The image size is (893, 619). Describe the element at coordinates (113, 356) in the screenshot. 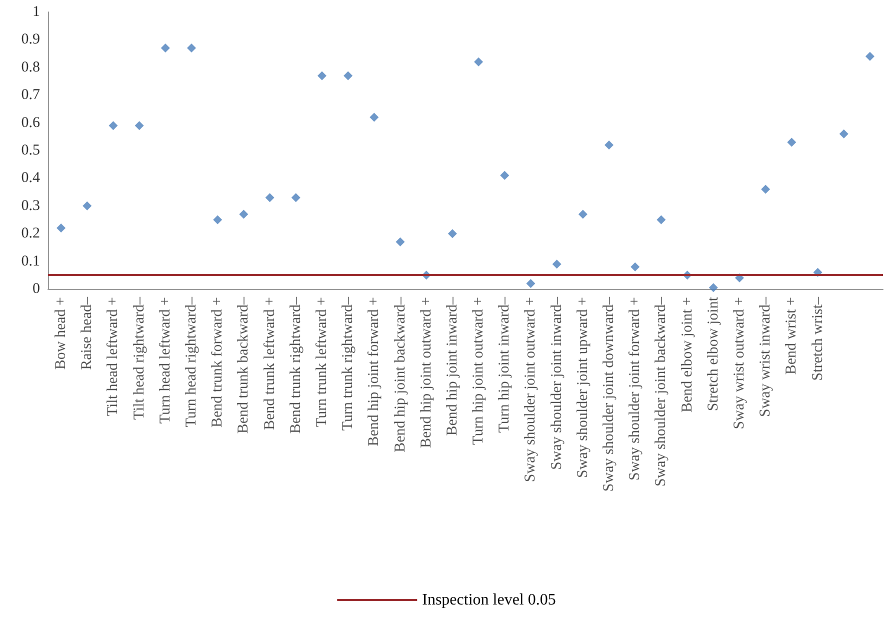

I see `x-tick-label: Tilt head leftward +` at that location.